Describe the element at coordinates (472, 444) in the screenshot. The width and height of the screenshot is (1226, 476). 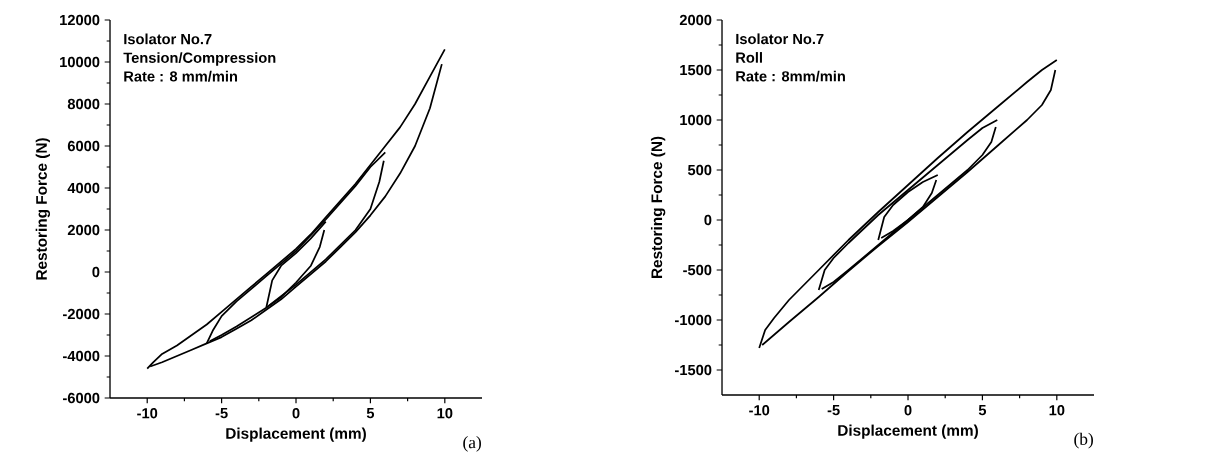
I see `text: (a)` at that location.